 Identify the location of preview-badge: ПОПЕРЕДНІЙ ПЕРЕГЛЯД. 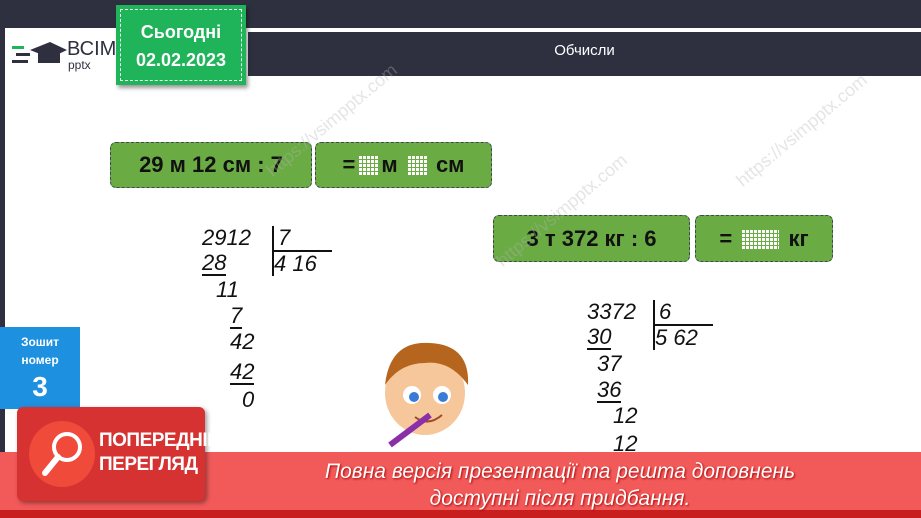
(119, 454).